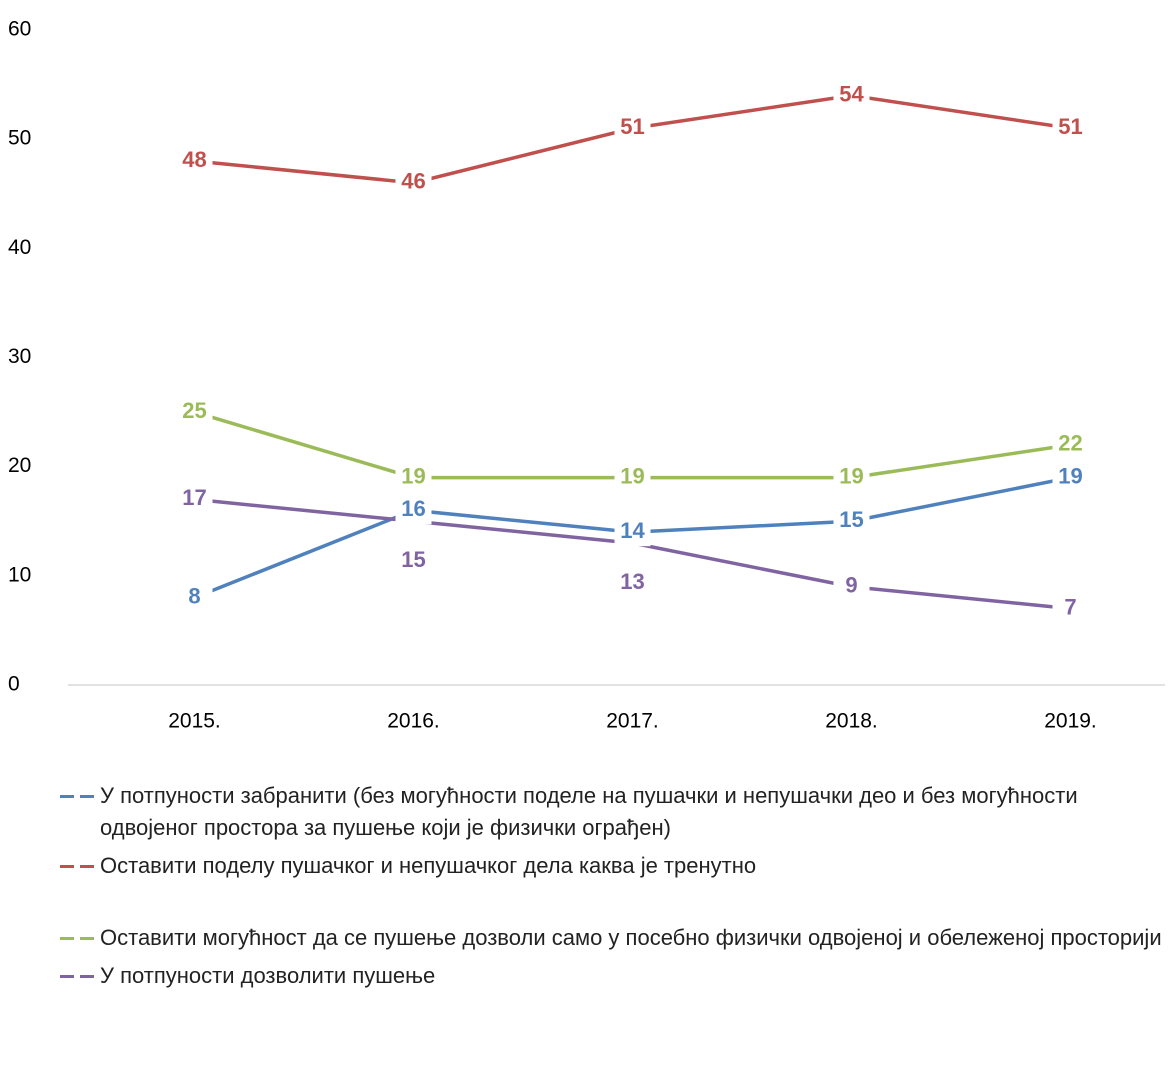 Image resolution: width=1171 pixels, height=1072 pixels. I want to click on data-label: 8, so click(194, 595).